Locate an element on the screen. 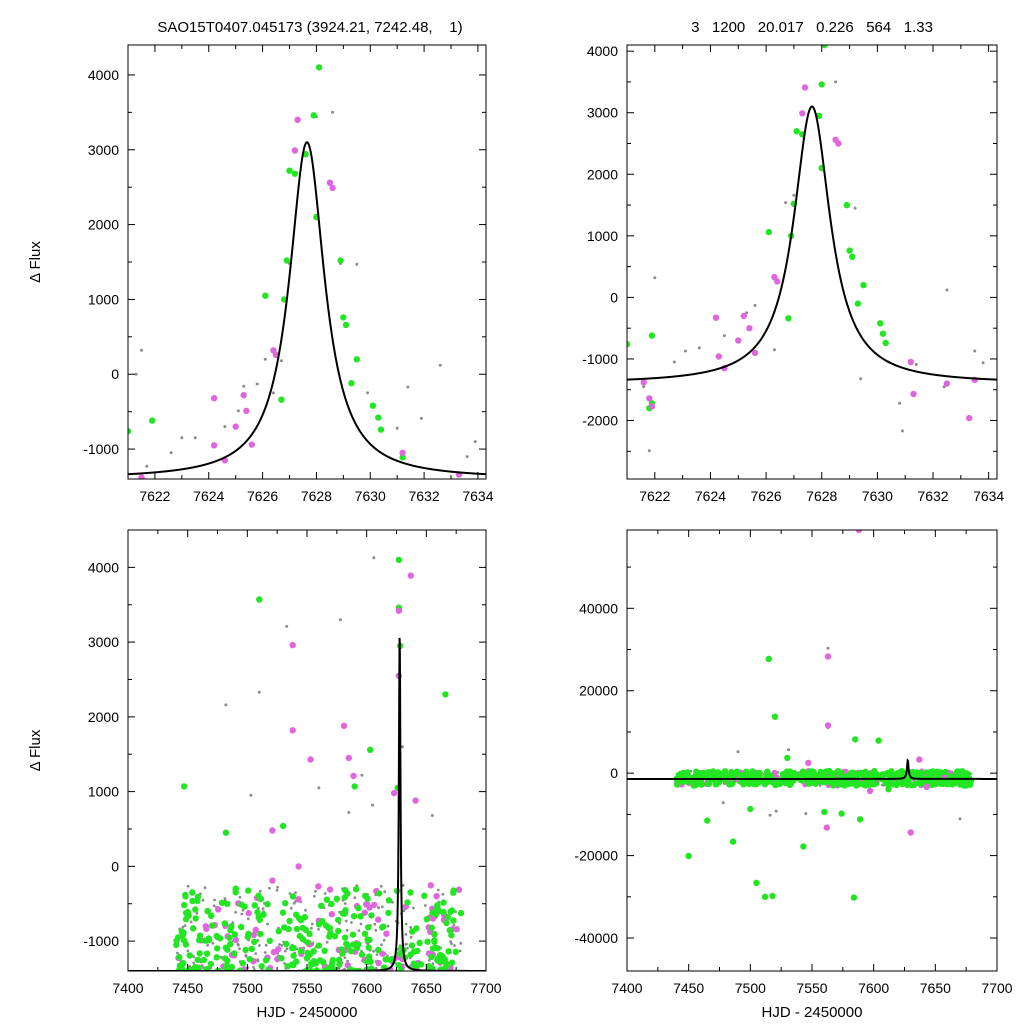 Image resolution: width=1024 pixels, height=1024 pixels. x-tick-label: 7628 is located at coordinates (821, 496).